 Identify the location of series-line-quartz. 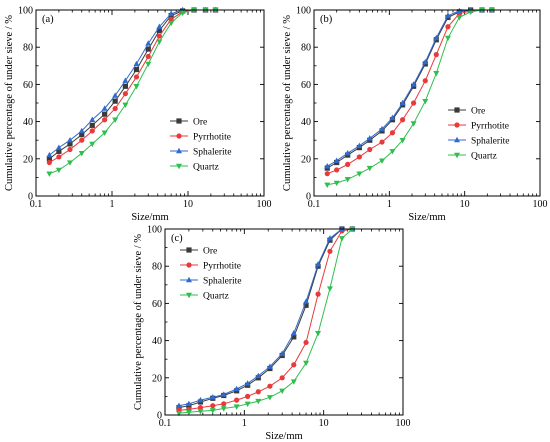
(409, 97).